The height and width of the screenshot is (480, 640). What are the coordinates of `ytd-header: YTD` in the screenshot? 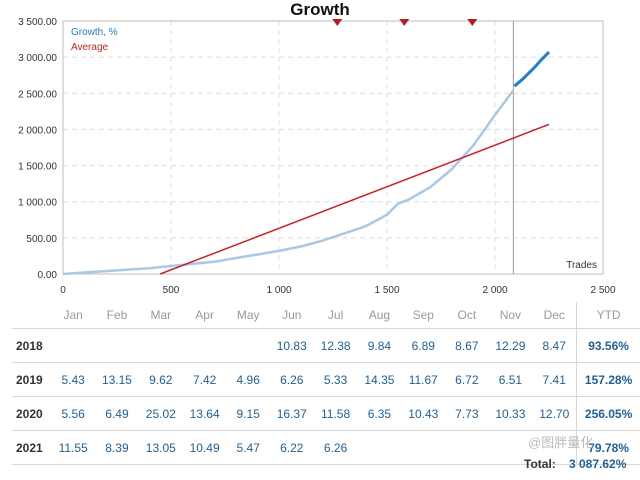 It's located at (608, 315).